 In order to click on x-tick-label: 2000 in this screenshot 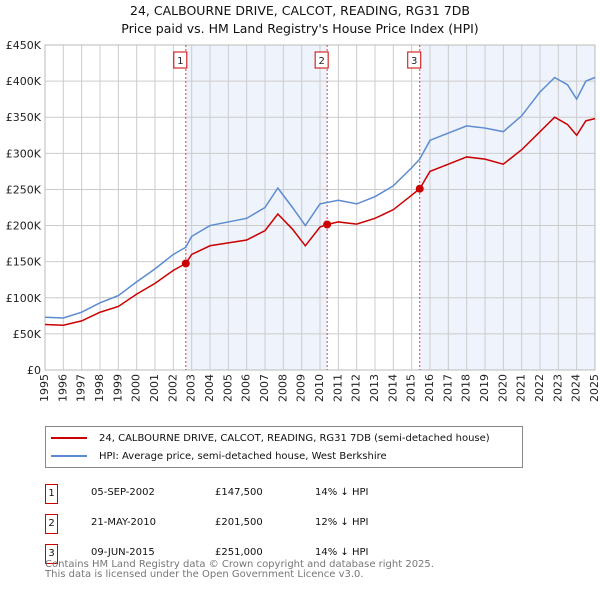, I will do `click(136, 388)`.